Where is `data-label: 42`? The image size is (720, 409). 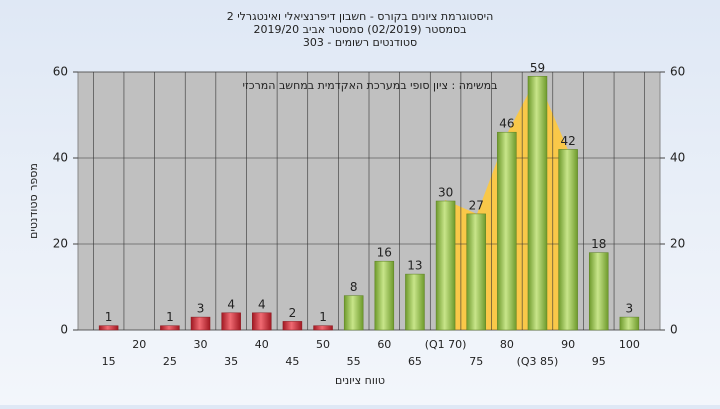
data-label: 42 is located at coordinates (567, 141).